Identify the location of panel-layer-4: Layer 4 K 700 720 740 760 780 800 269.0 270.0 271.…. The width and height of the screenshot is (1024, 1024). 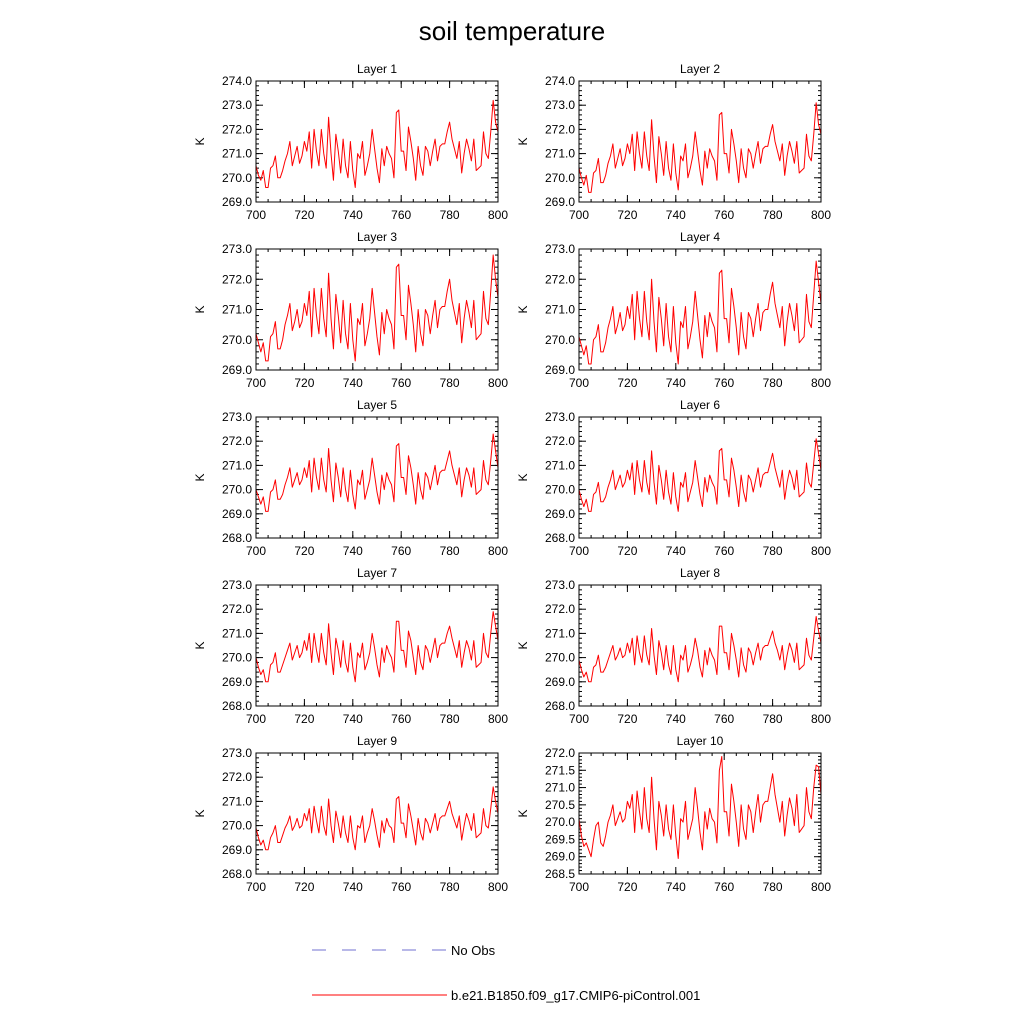
(673, 310).